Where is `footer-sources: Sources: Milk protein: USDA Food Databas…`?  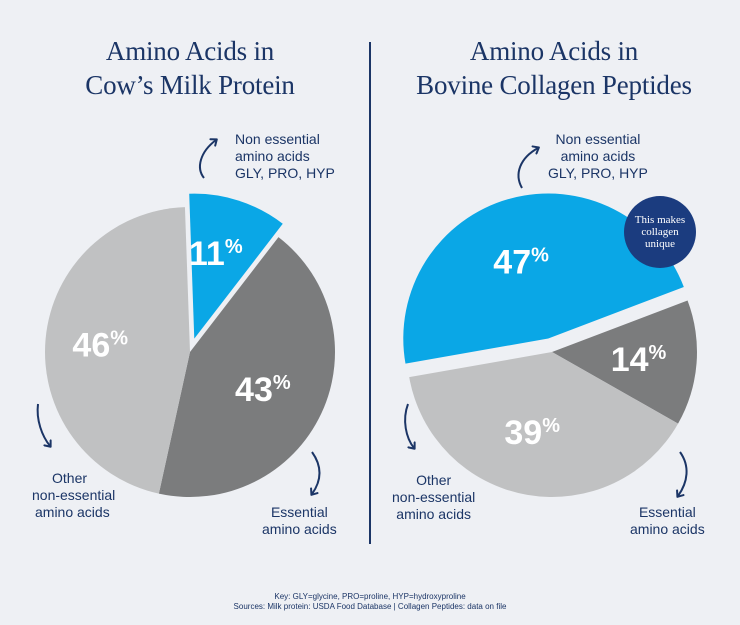
footer-sources: Sources: Milk protein: USDA Food Databas… is located at coordinates (370, 606).